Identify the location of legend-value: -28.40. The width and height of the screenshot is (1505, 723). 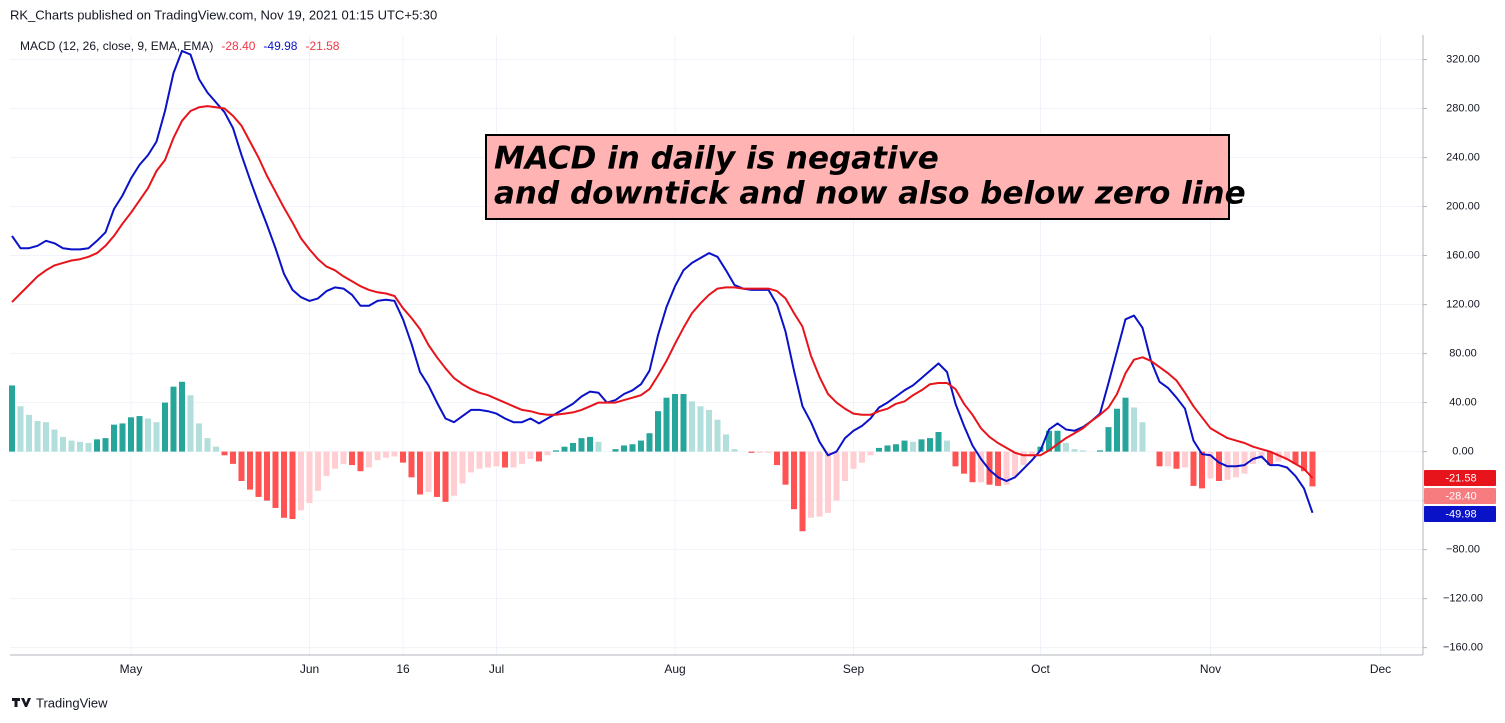
(238, 46).